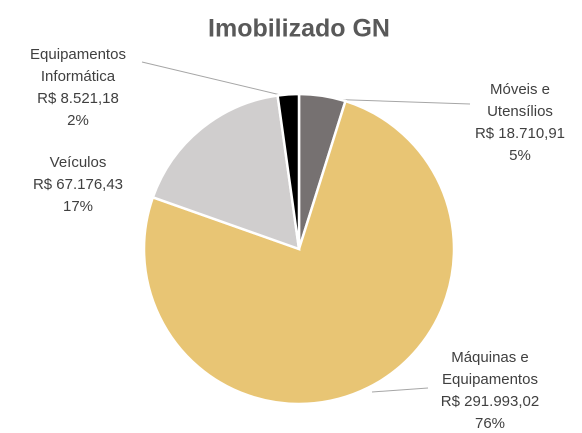  What do you see at coordinates (520, 155) in the screenshot?
I see `percent-label: 5%` at bounding box center [520, 155].